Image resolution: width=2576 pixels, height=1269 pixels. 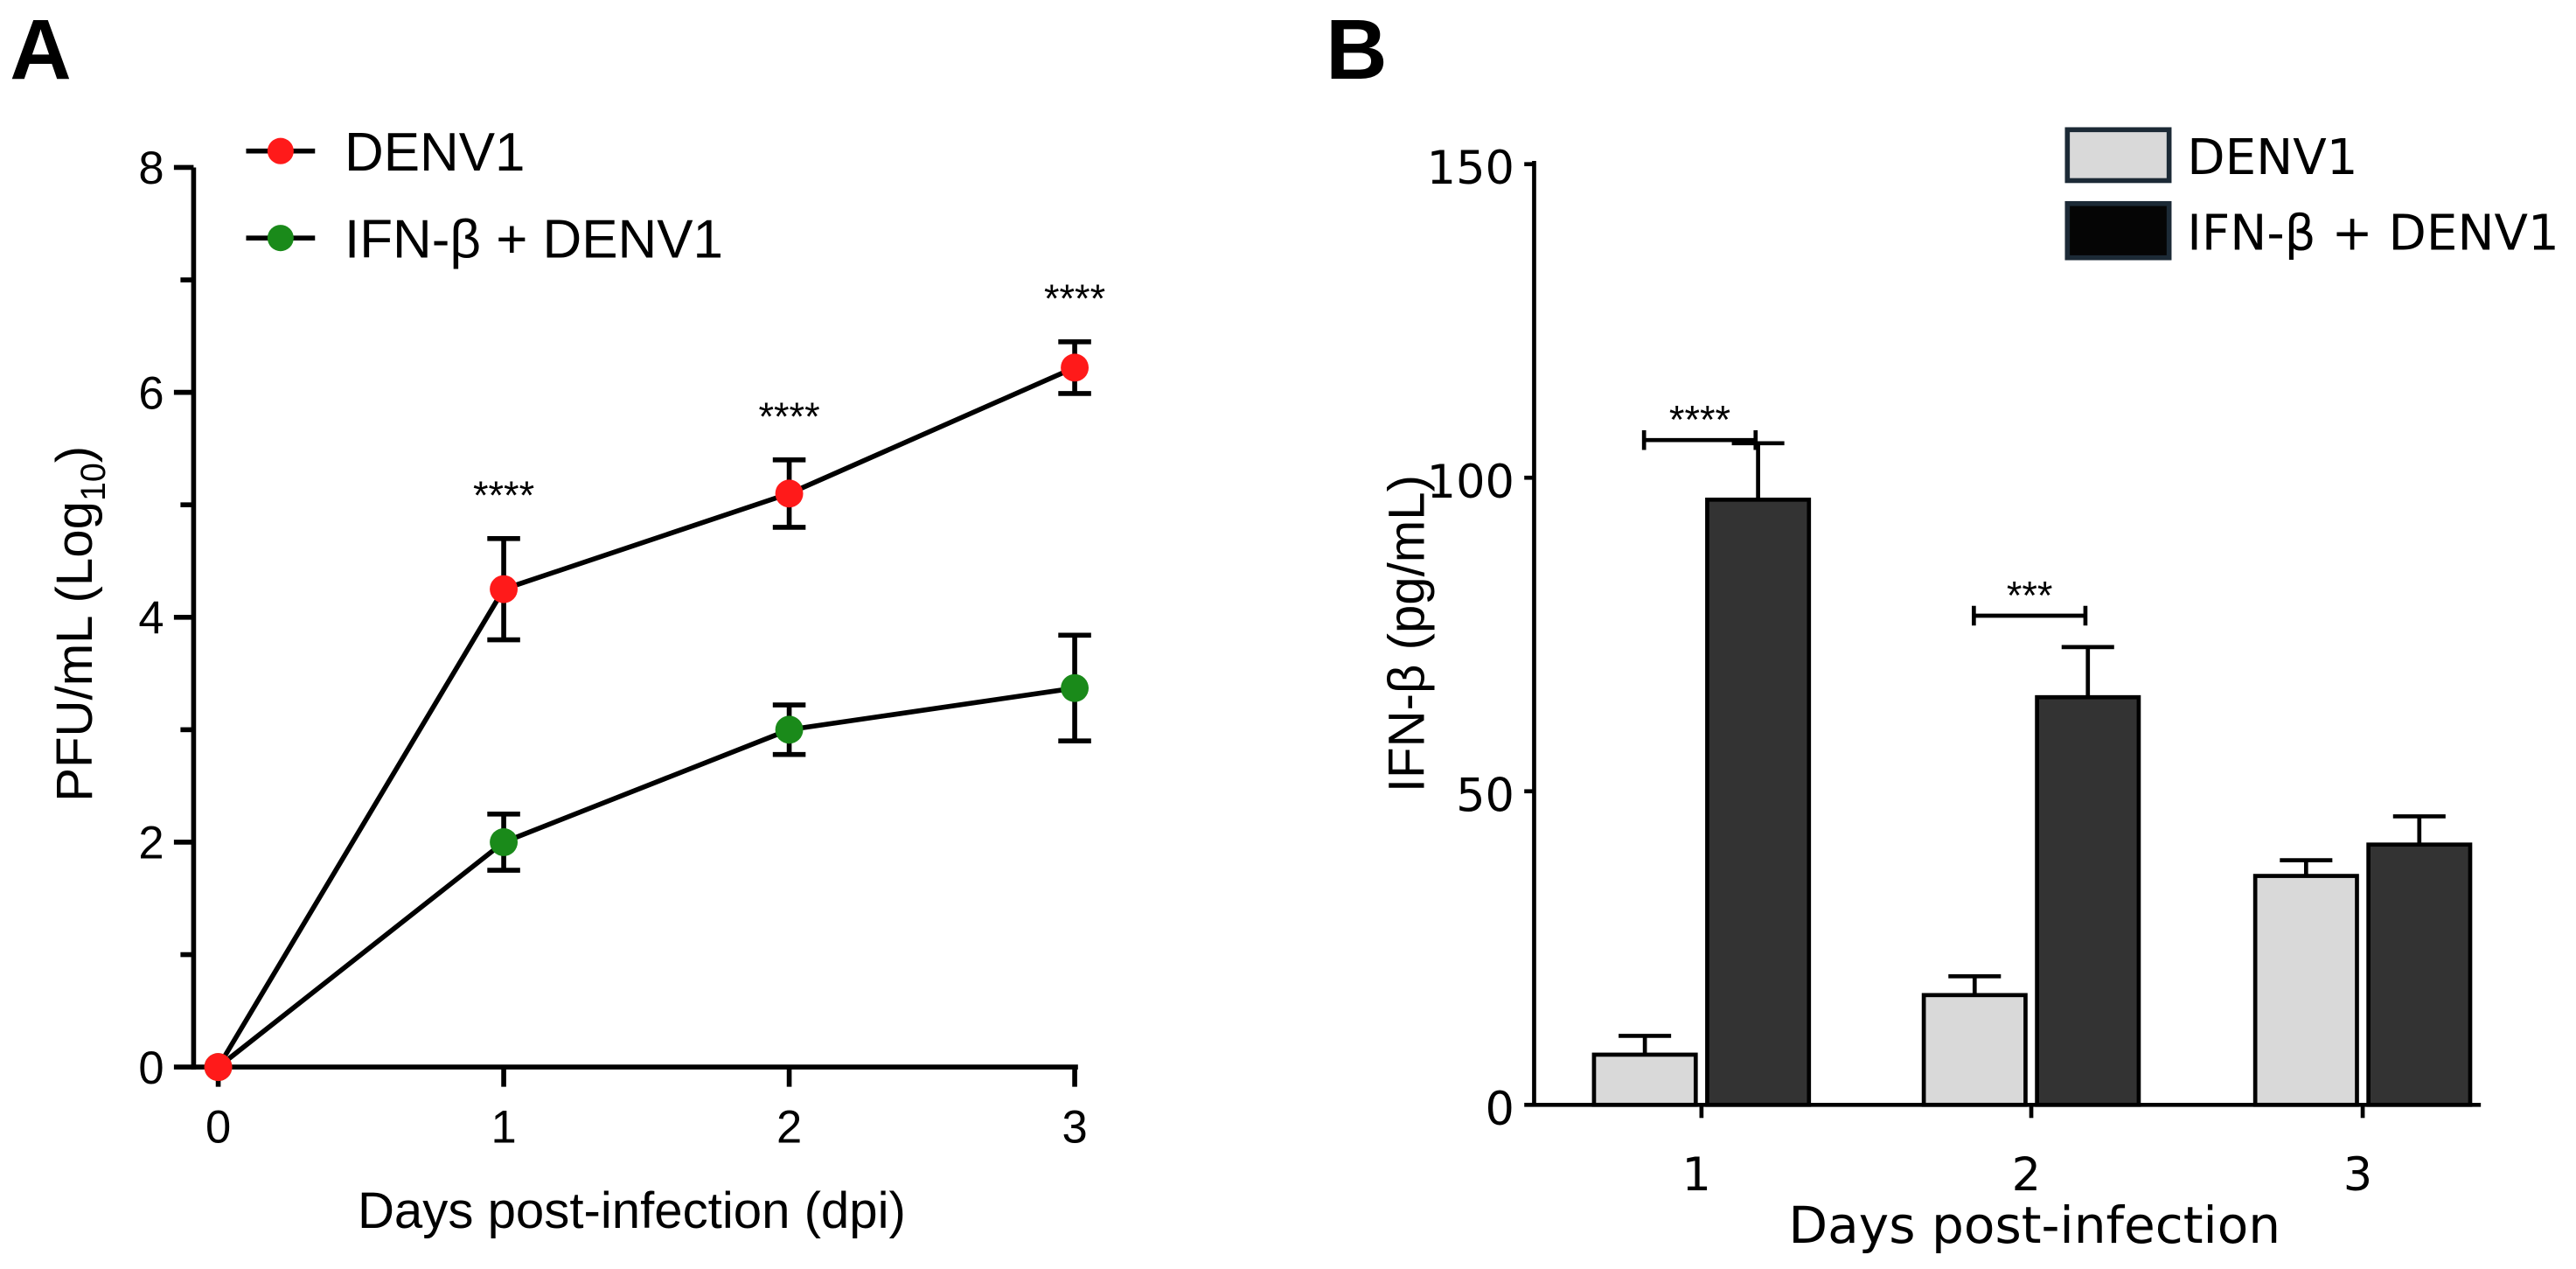 What do you see at coordinates (74, 455) in the screenshot?
I see `y-title-end: )` at bounding box center [74, 455].